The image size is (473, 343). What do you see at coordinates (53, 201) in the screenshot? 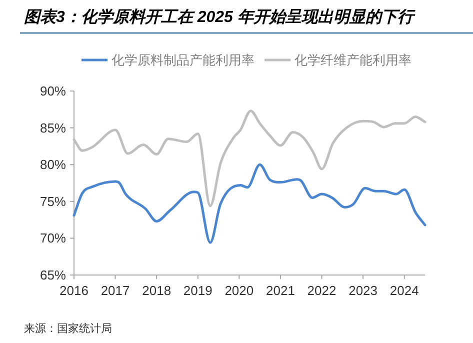
I see `y-tick-label: 75%` at bounding box center [53, 201].